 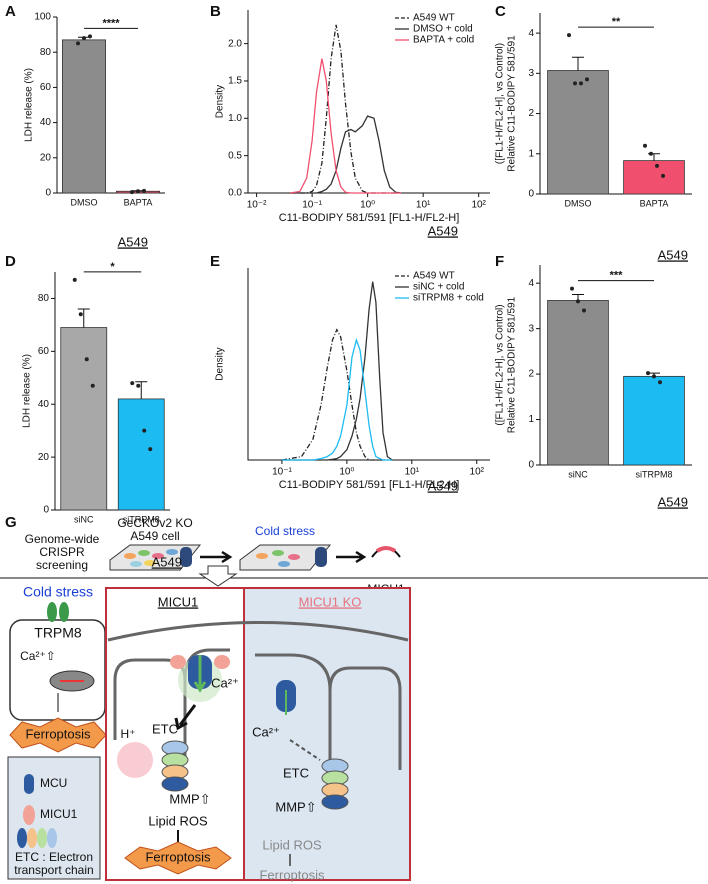 What do you see at coordinates (286, 697) in the screenshot?
I see `uniporter` at bounding box center [286, 697].